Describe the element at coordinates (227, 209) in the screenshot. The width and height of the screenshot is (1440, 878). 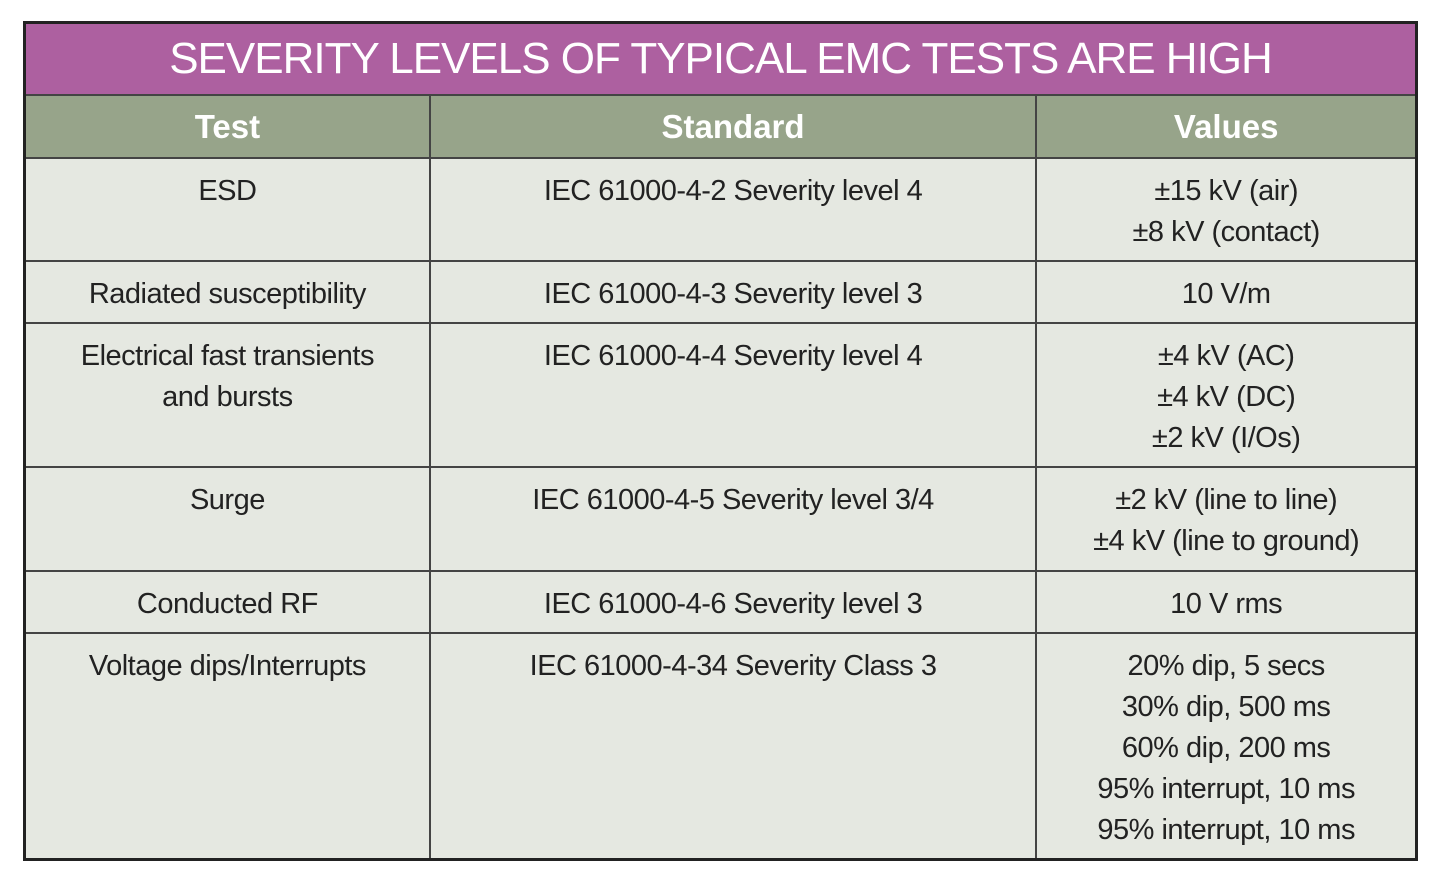
I see `test-cell: ESD` at that location.